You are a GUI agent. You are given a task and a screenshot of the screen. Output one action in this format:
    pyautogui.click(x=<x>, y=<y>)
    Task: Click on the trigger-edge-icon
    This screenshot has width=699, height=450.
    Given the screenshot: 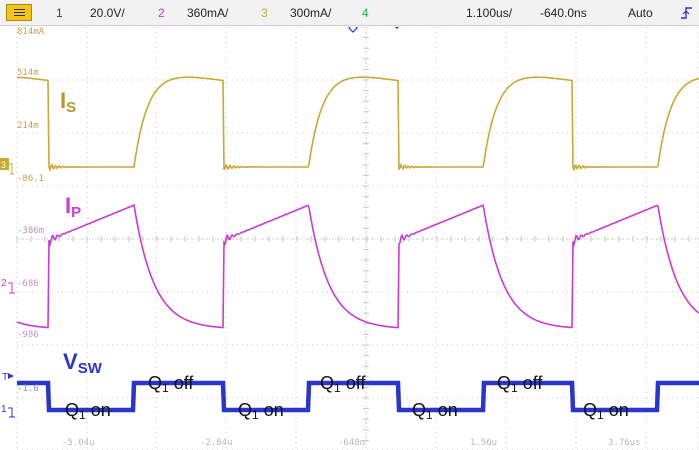 What is the action you would take?
    pyautogui.click(x=687, y=13)
    